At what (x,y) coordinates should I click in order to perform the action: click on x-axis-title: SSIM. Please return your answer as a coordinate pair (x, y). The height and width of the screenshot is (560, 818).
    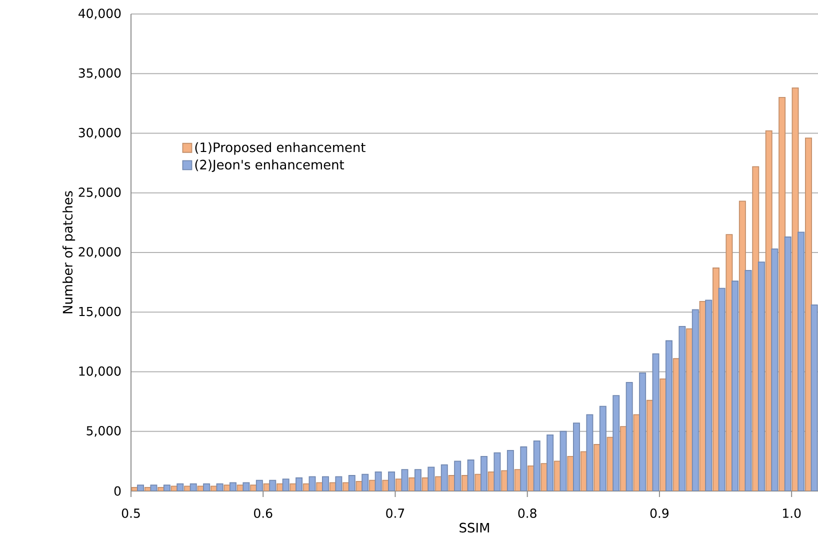
    Looking at the image, I should click on (474, 527).